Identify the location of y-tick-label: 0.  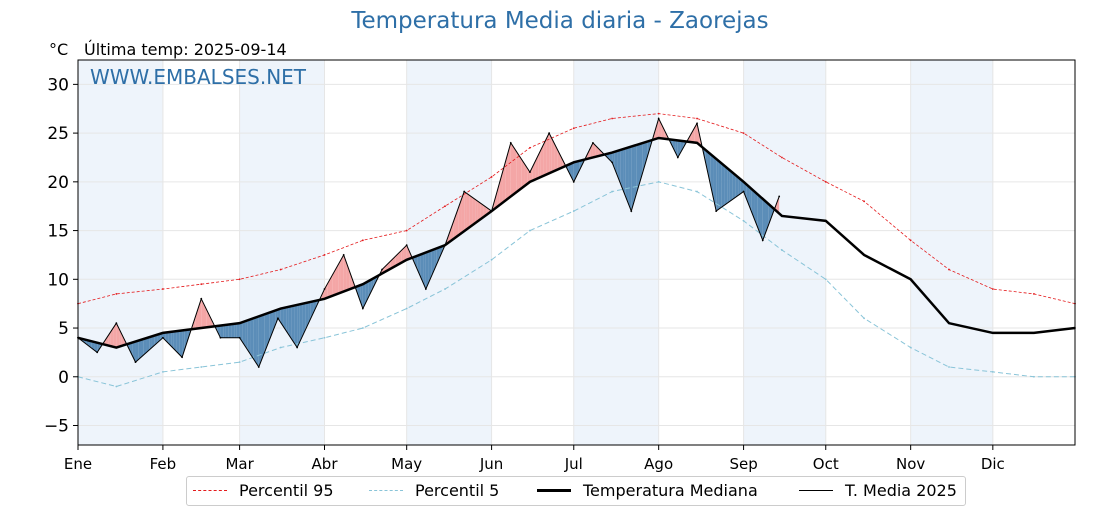
(63, 378).